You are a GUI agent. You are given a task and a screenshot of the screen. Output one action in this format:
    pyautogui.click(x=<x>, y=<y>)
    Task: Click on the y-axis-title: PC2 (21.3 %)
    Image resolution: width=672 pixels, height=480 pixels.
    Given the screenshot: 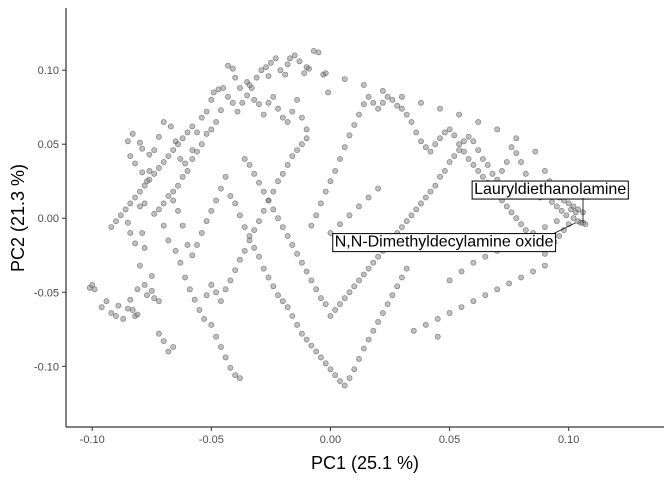 What is the action you would take?
    pyautogui.click(x=18, y=218)
    